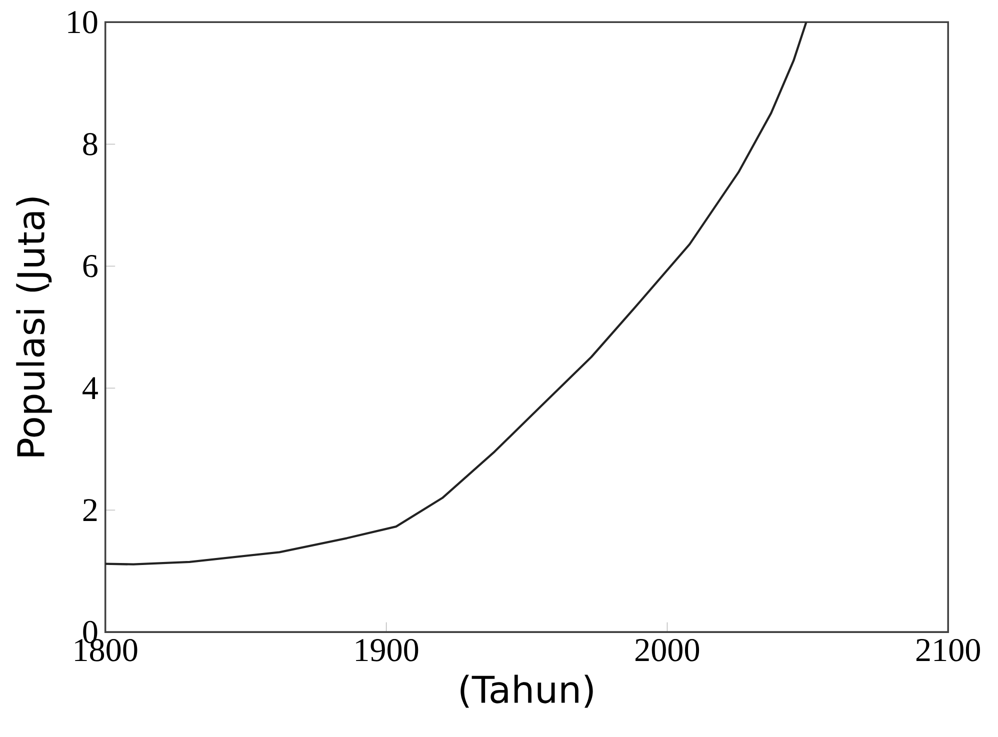 This screenshot has width=998, height=737. What do you see at coordinates (90, 266) in the screenshot?
I see `y-tick-label: 6` at bounding box center [90, 266].